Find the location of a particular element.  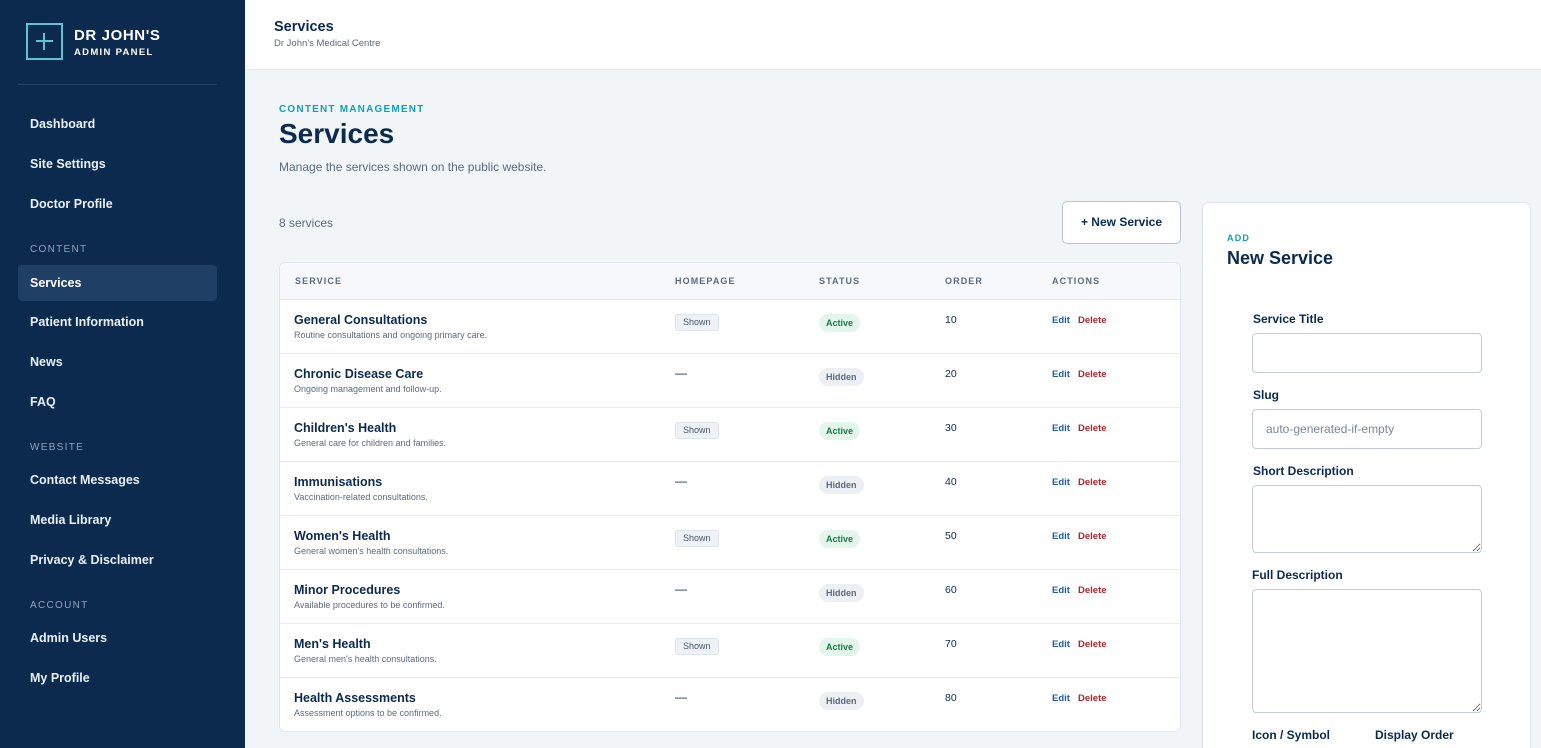

plus-icon is located at coordinates (44, 41).